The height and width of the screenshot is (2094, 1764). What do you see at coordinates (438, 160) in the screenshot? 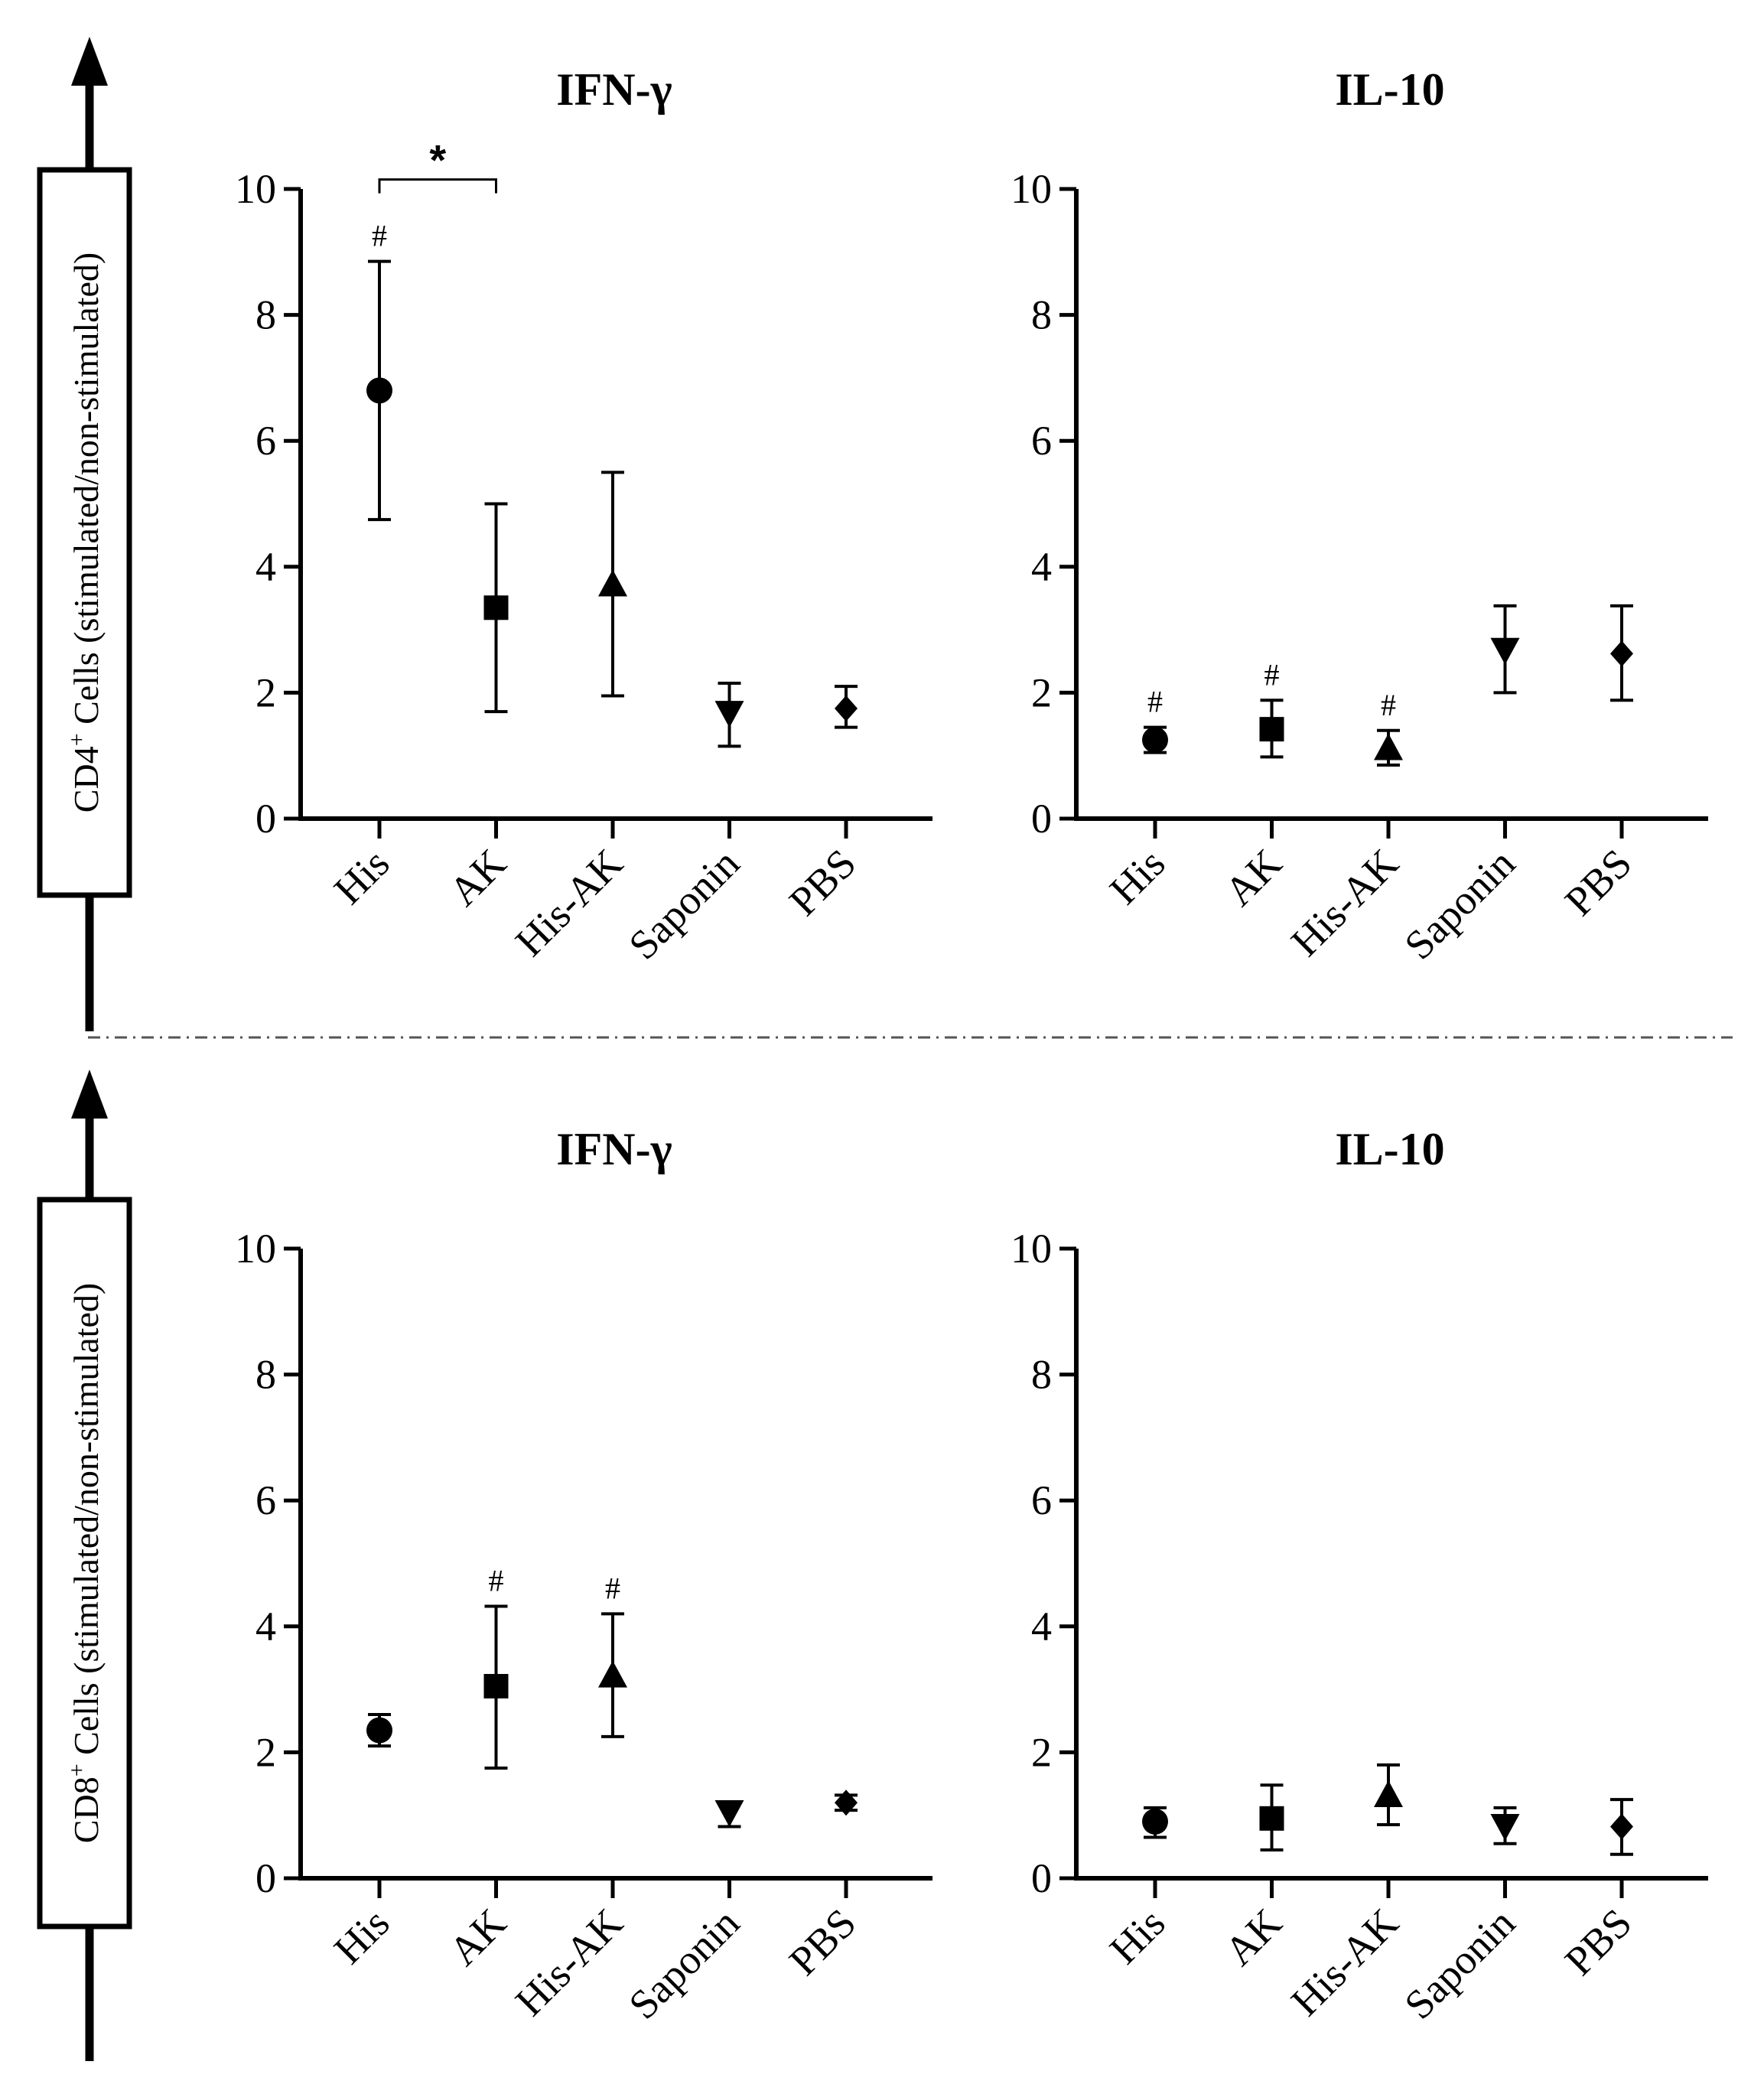
I see `significance-star: *` at bounding box center [438, 160].